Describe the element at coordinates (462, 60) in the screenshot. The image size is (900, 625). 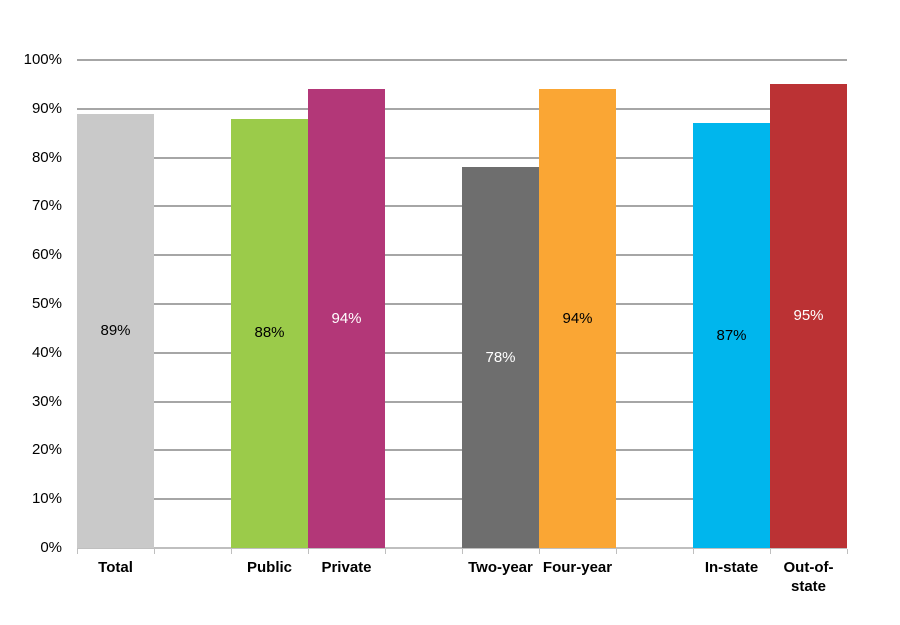
I see `gridline-100%` at that location.